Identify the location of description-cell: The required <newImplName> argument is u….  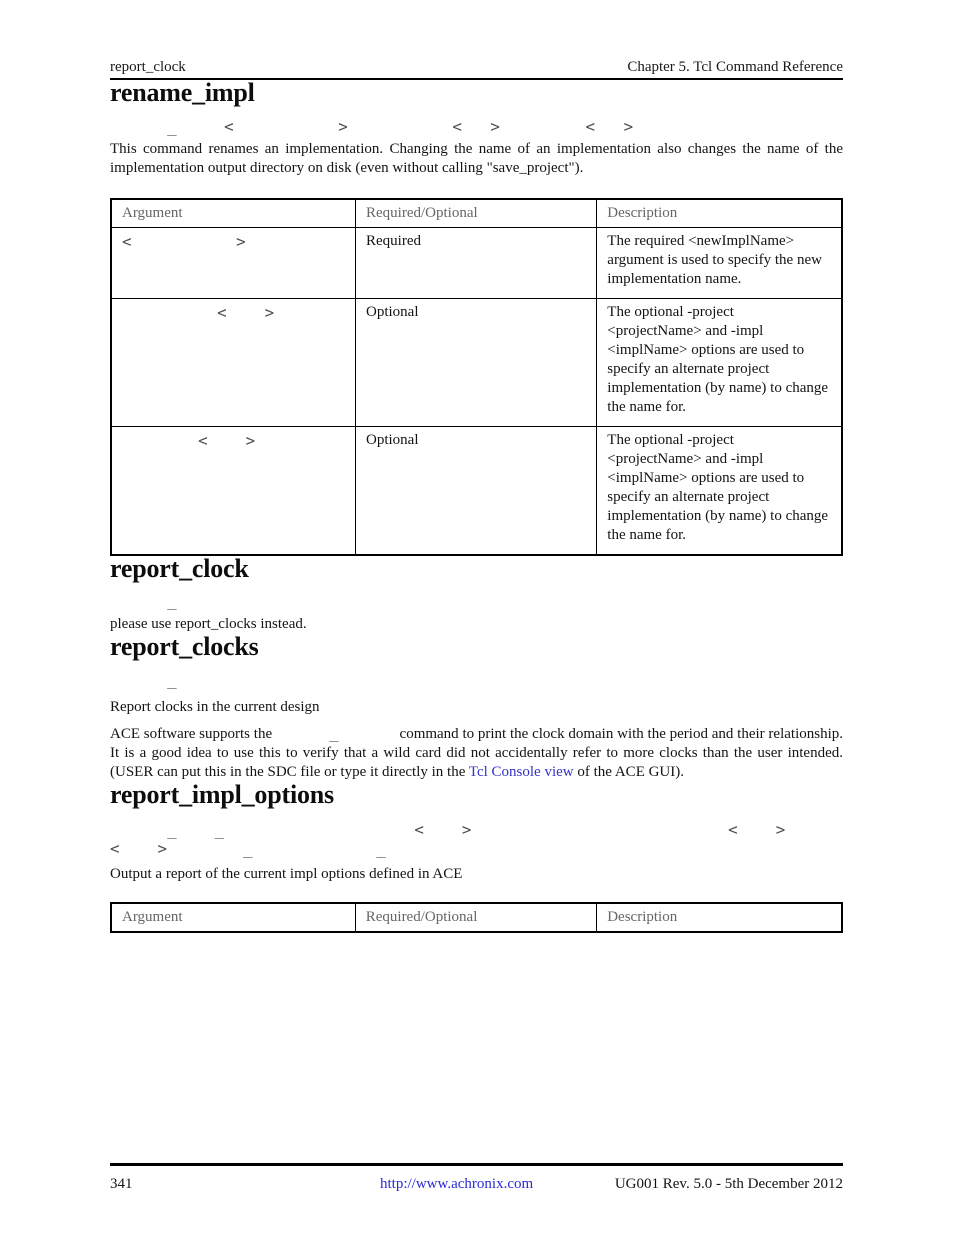
(719, 263).